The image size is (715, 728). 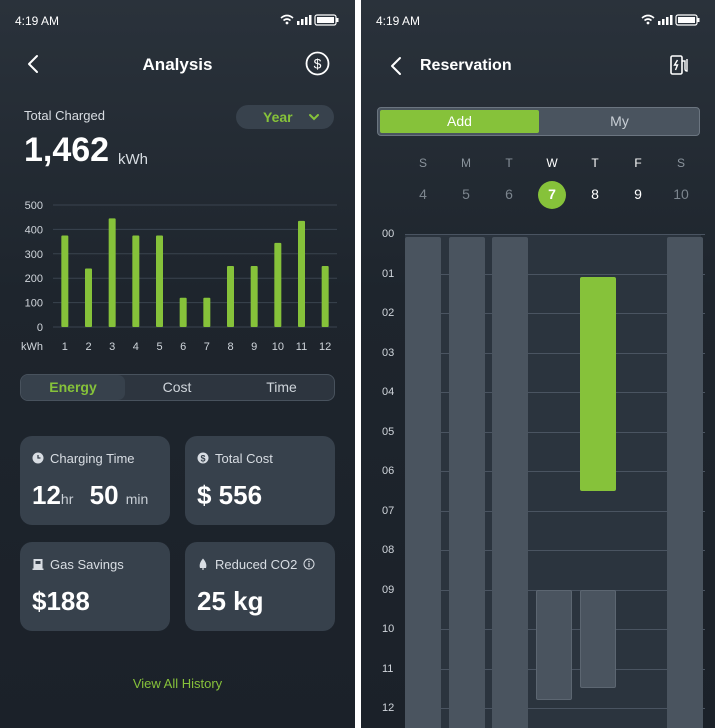 What do you see at coordinates (388, 431) in the screenshot?
I see `hour-label: 05` at bounding box center [388, 431].